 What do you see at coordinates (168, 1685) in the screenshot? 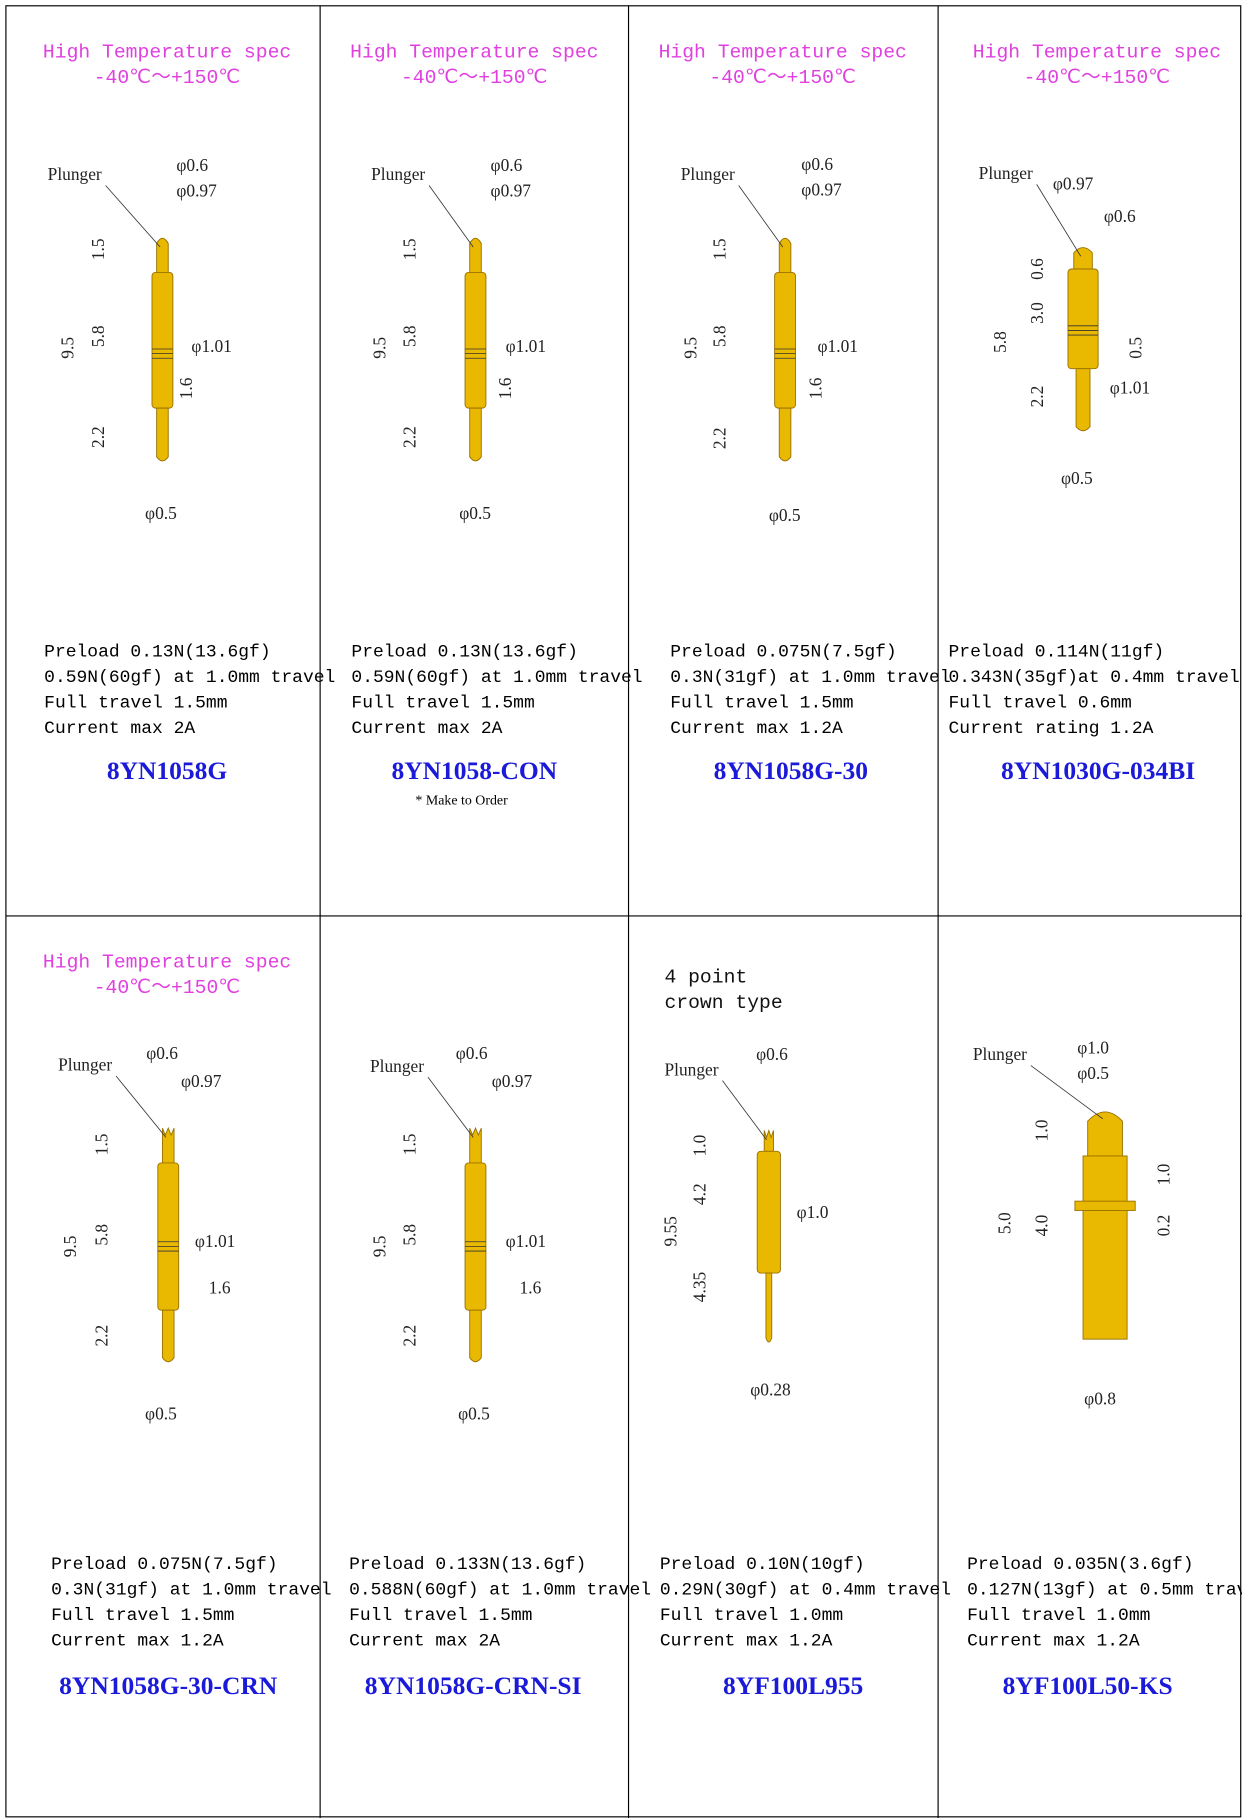
I see `part-number: 8YN1058G-30-CRN` at bounding box center [168, 1685].